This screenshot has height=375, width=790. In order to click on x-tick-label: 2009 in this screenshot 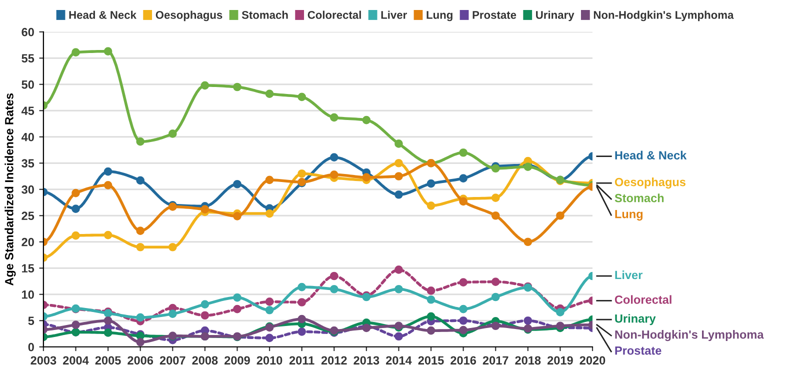, I will do `click(237, 360)`.